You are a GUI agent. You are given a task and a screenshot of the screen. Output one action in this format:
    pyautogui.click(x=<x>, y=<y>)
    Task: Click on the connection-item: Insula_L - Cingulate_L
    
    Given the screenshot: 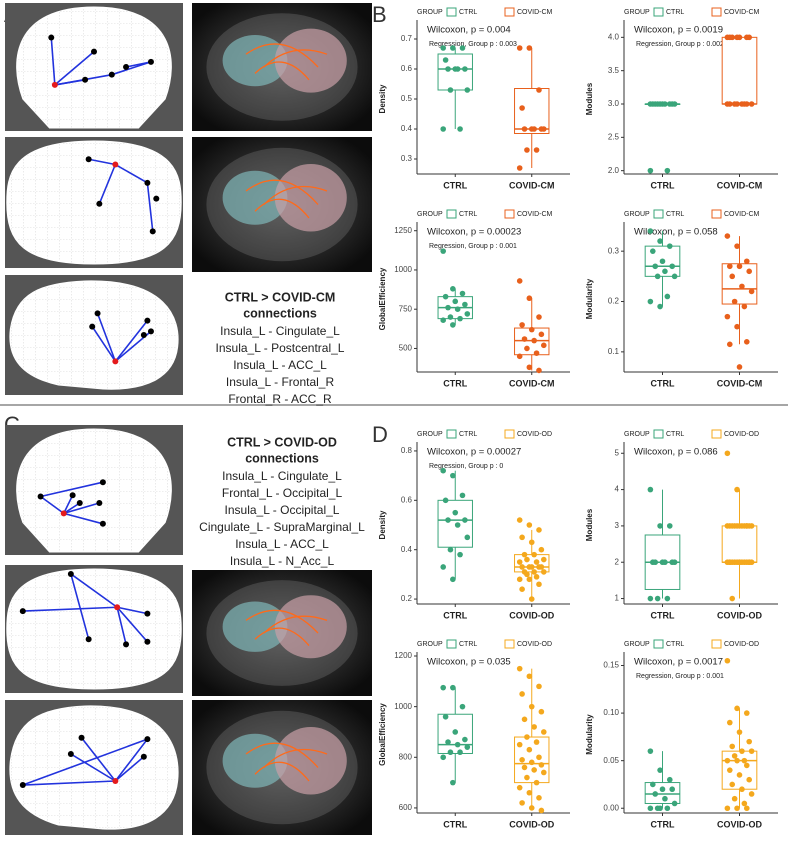 What is the action you would take?
    pyautogui.click(x=282, y=476)
    